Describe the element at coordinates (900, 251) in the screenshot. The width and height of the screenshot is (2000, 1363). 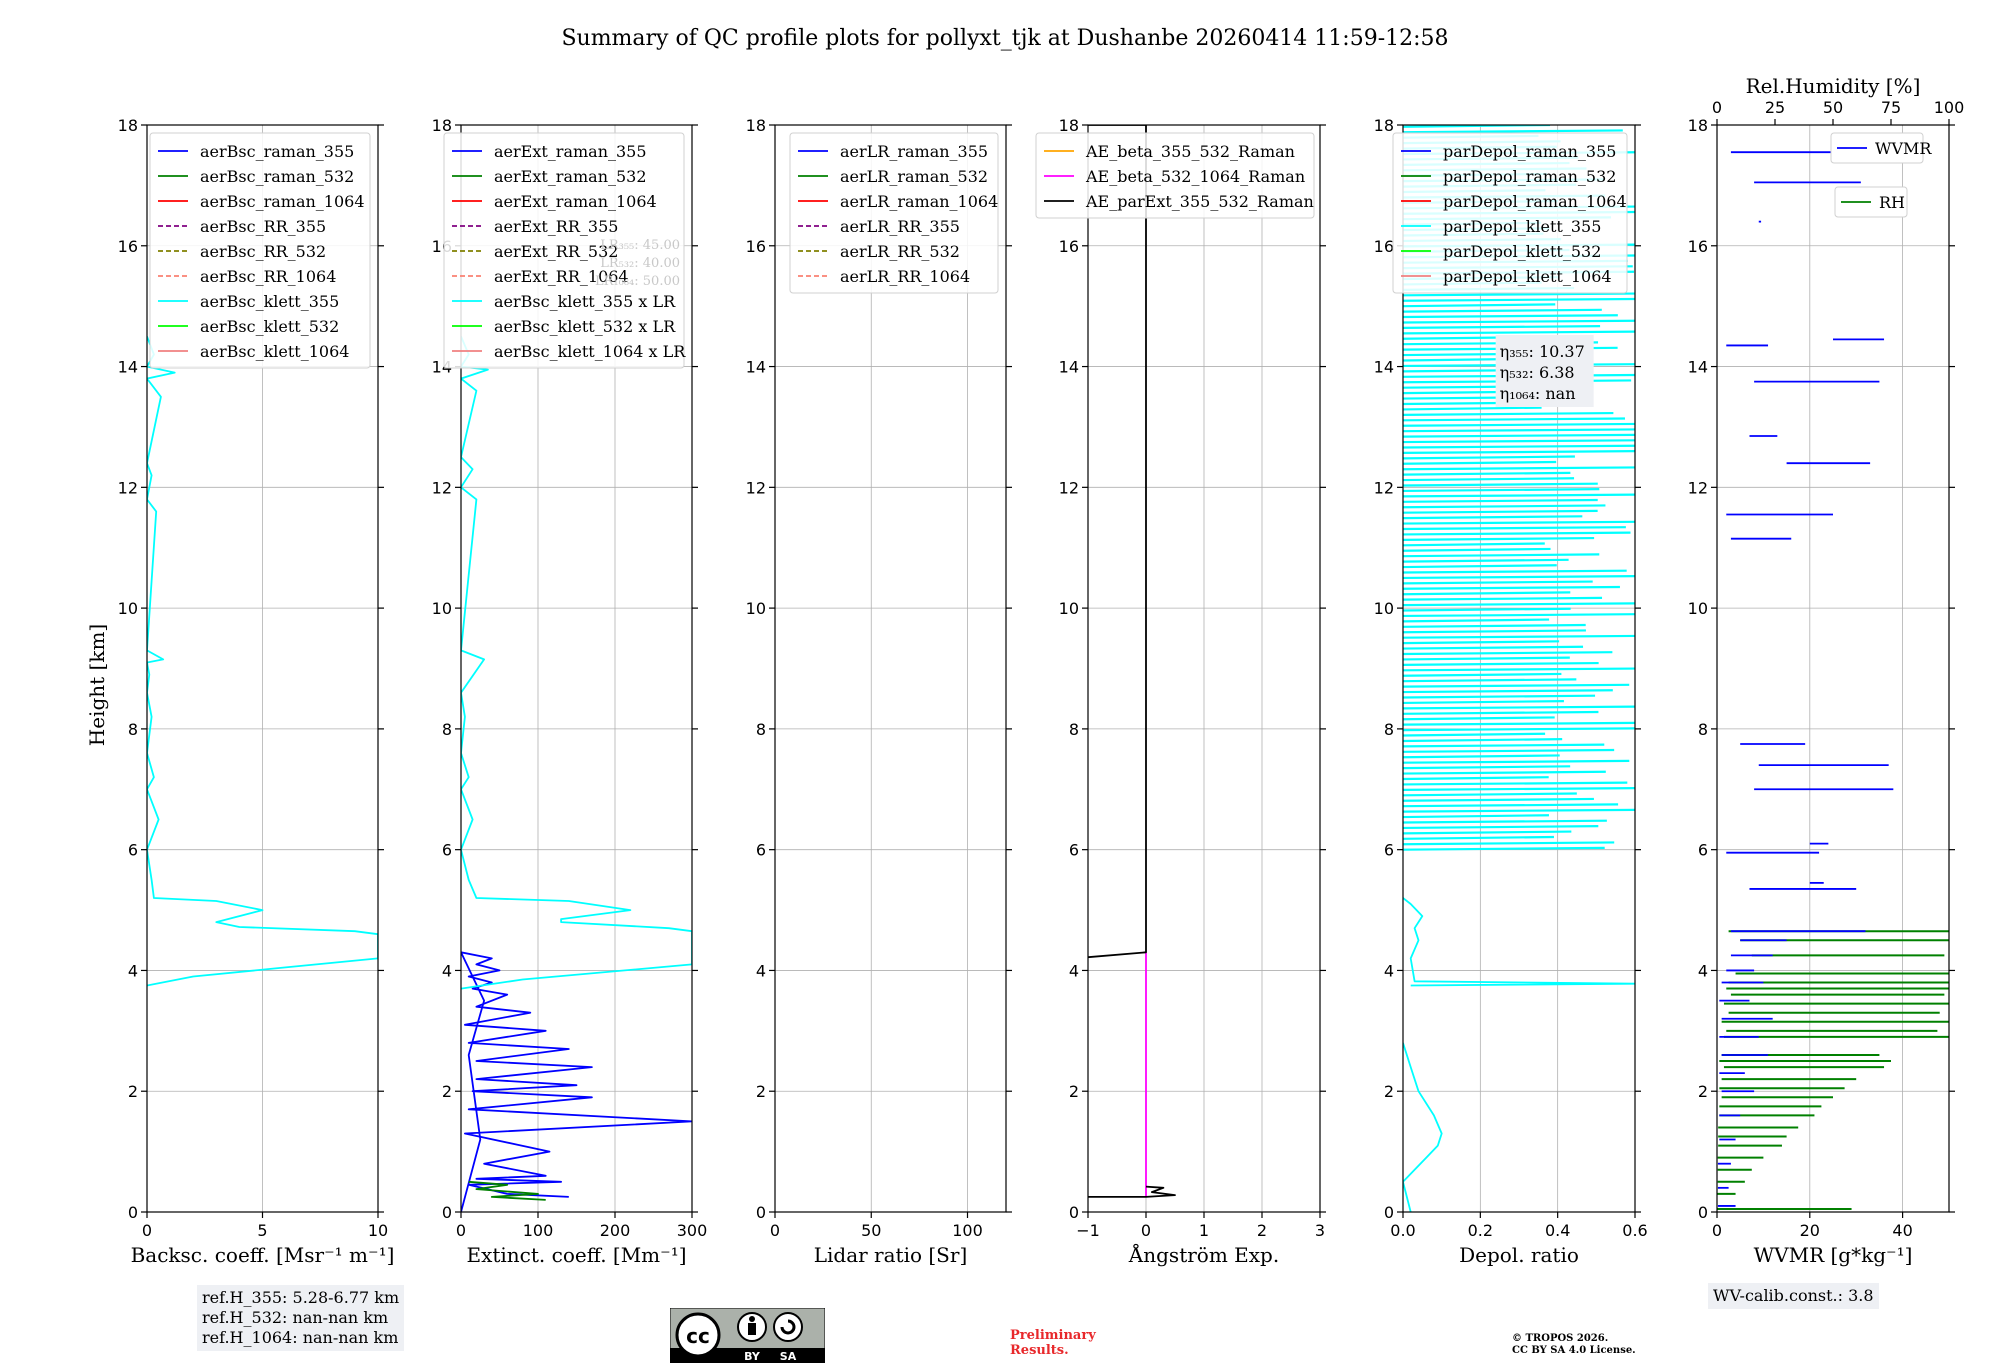
I see `legend-entry: aerLR_RR_532` at that location.